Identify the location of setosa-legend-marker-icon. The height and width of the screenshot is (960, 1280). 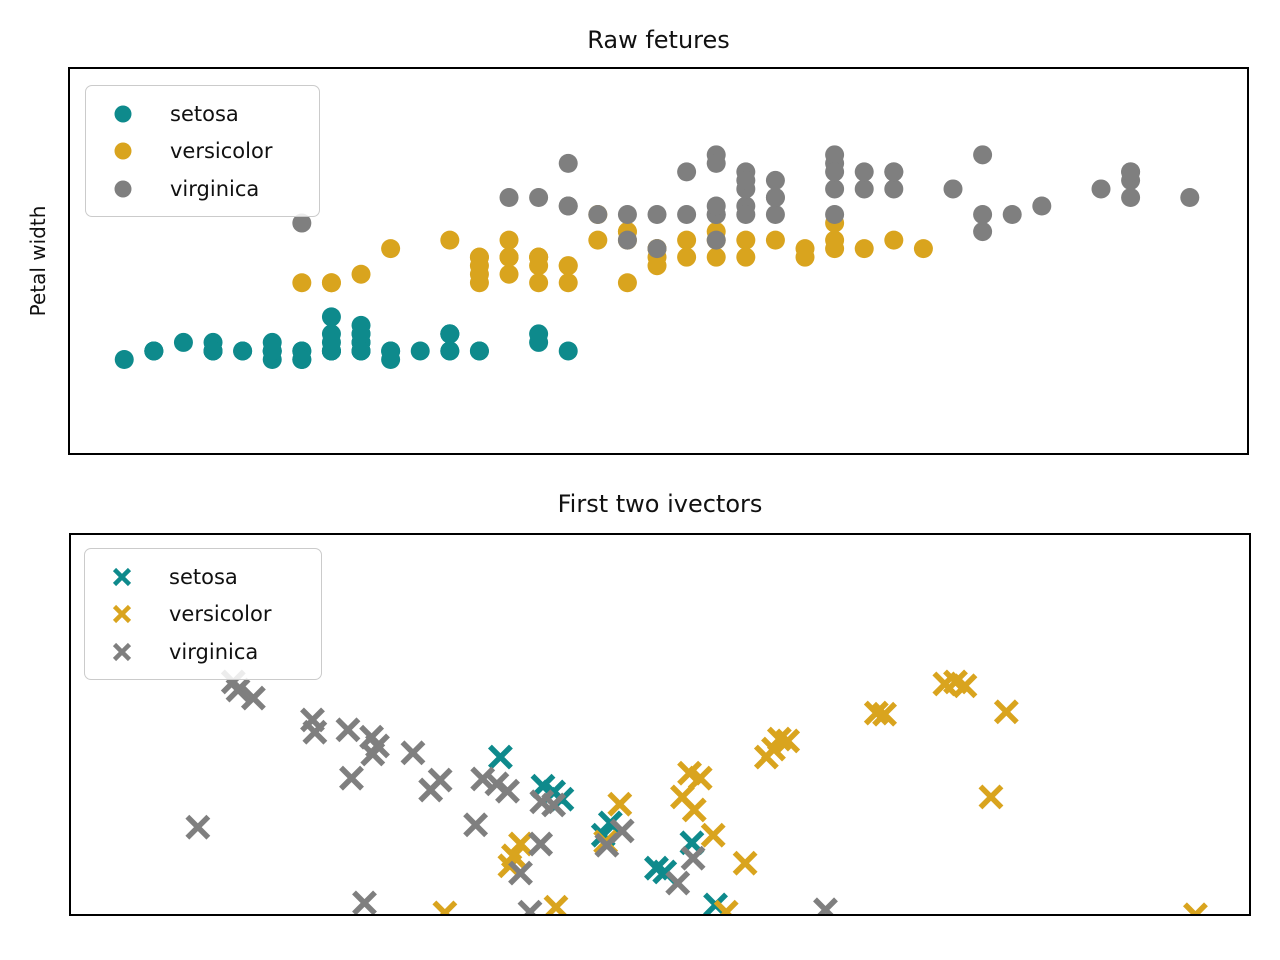
(123, 113).